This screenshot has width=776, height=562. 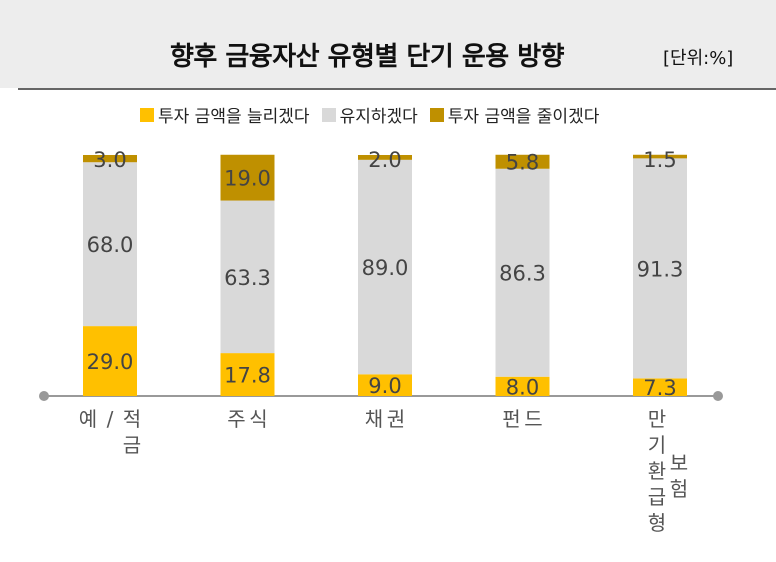 I want to click on data-label-0-1: 68.0, so click(x=110, y=245).